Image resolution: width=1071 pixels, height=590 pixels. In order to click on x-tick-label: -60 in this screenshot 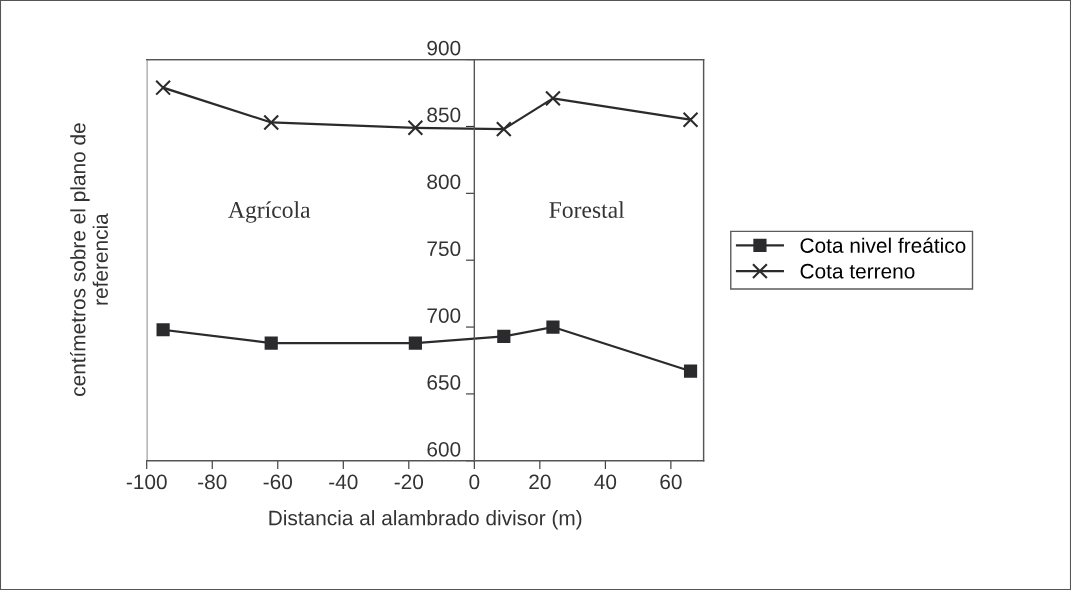, I will do `click(278, 482)`.